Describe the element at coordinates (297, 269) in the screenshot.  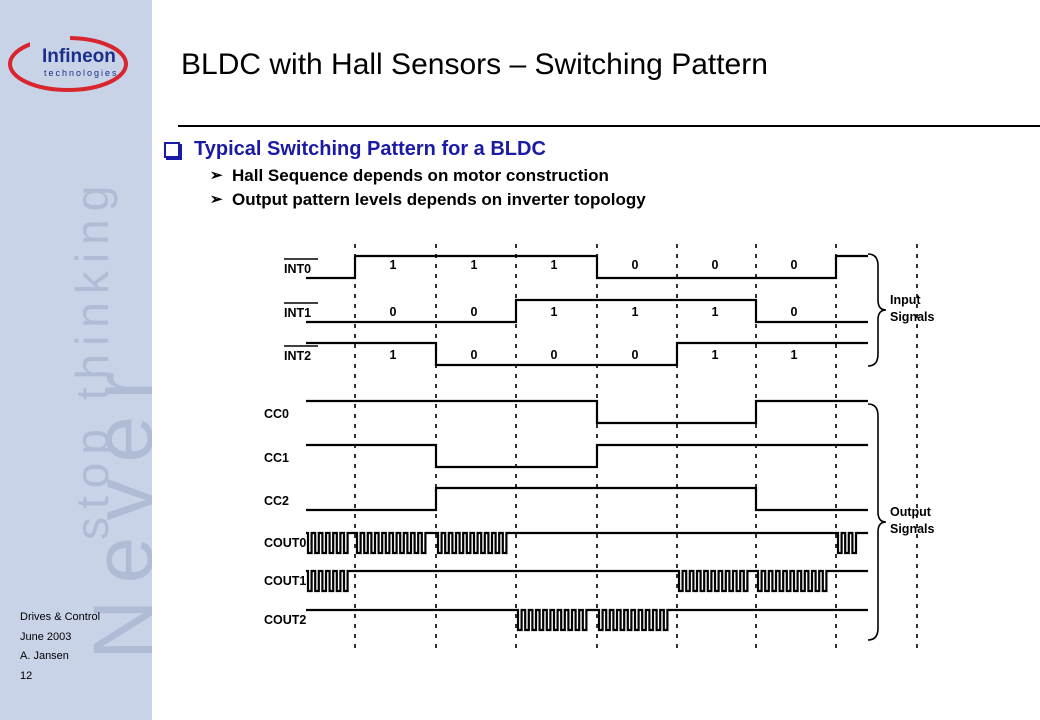
I see `signal-label: INT0` at that location.